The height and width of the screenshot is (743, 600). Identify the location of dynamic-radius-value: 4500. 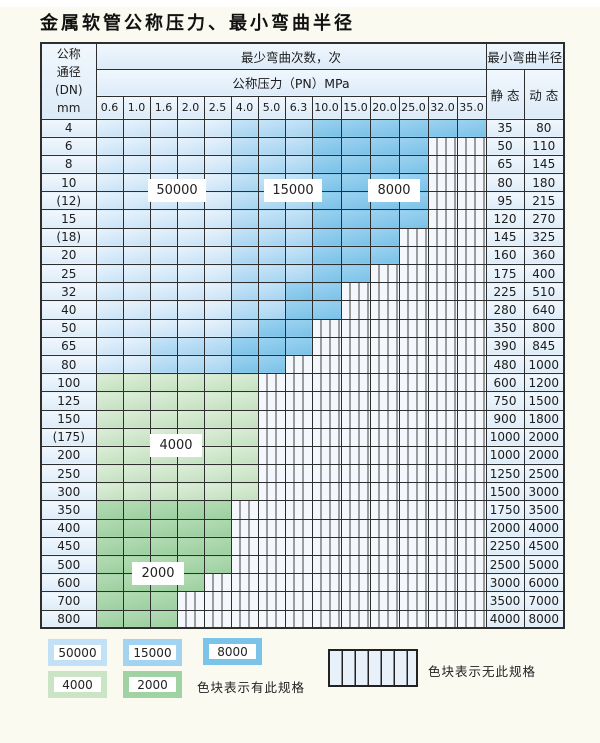
(544, 546).